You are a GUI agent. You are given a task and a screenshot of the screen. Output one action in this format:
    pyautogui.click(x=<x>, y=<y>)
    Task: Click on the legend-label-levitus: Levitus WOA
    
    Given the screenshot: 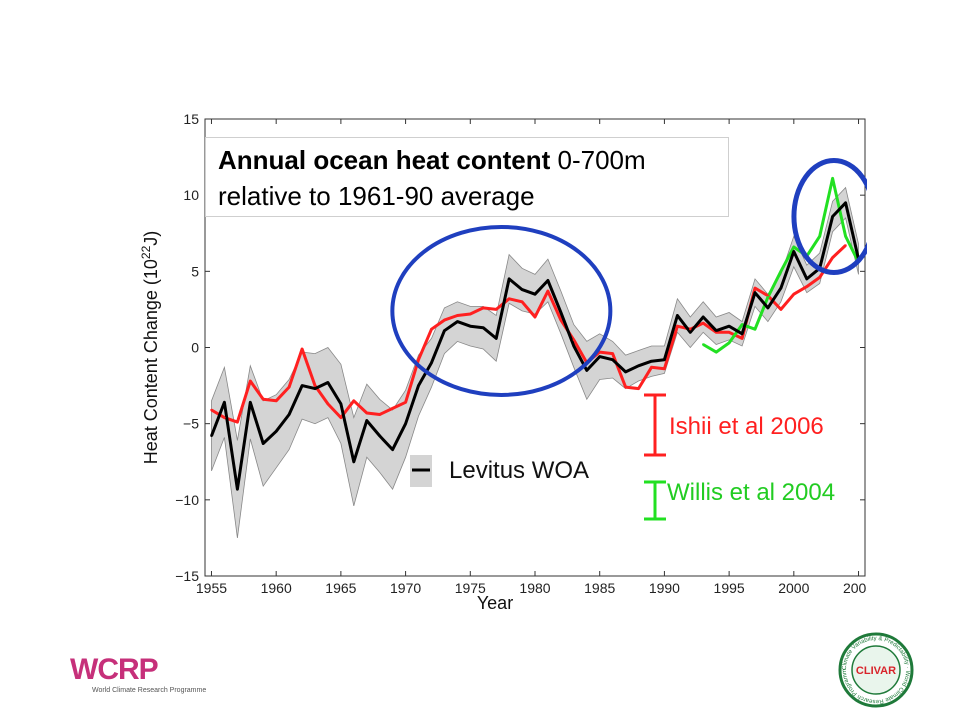 What is the action you would take?
    pyautogui.click(x=519, y=470)
    